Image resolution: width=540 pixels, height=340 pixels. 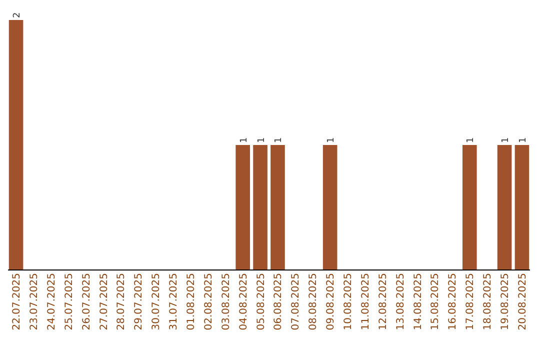 I want to click on x-tick-label: 30.07.2025, so click(x=156, y=301).